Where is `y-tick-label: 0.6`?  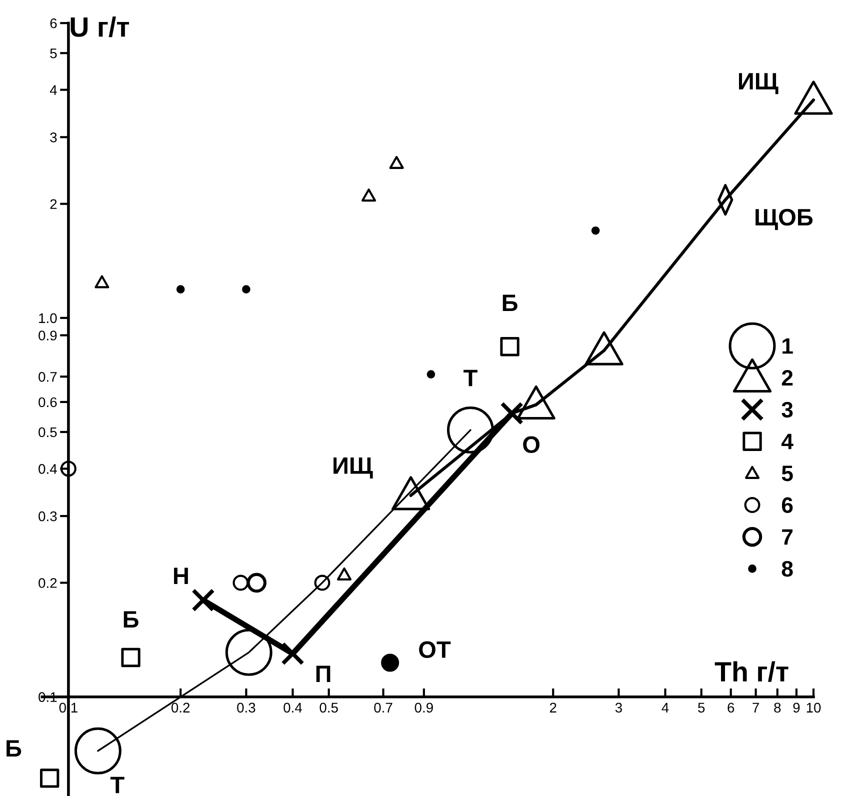 y-tick-label: 0.6 is located at coordinates (47, 402).